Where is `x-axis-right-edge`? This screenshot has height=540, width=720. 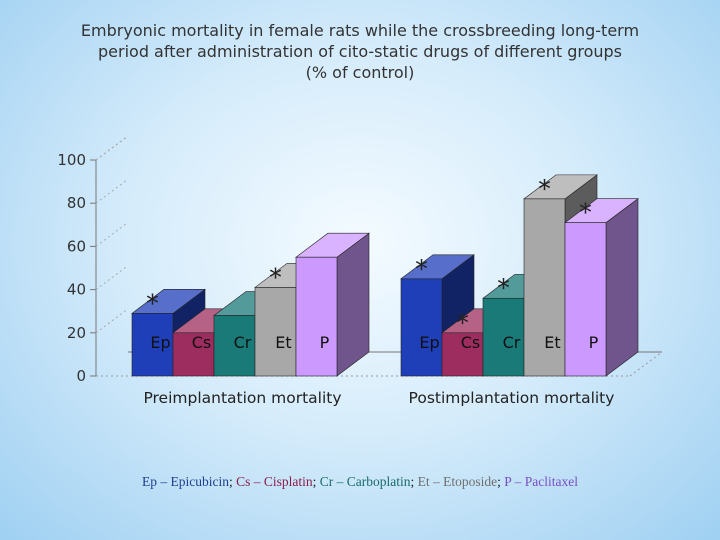
x-axis-right-edge is located at coordinates (646, 364).